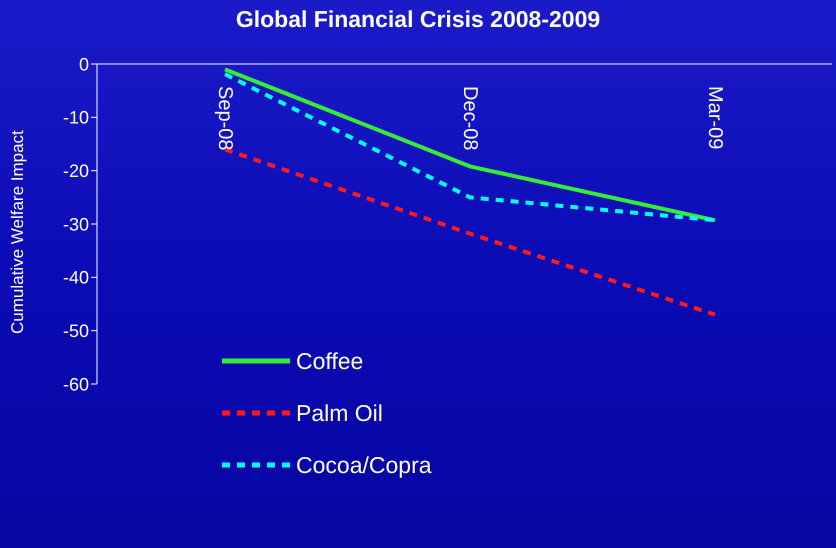 Image resolution: width=836 pixels, height=548 pixels. What do you see at coordinates (75, 384) in the screenshot?
I see `y-tick-label: -60` at bounding box center [75, 384].